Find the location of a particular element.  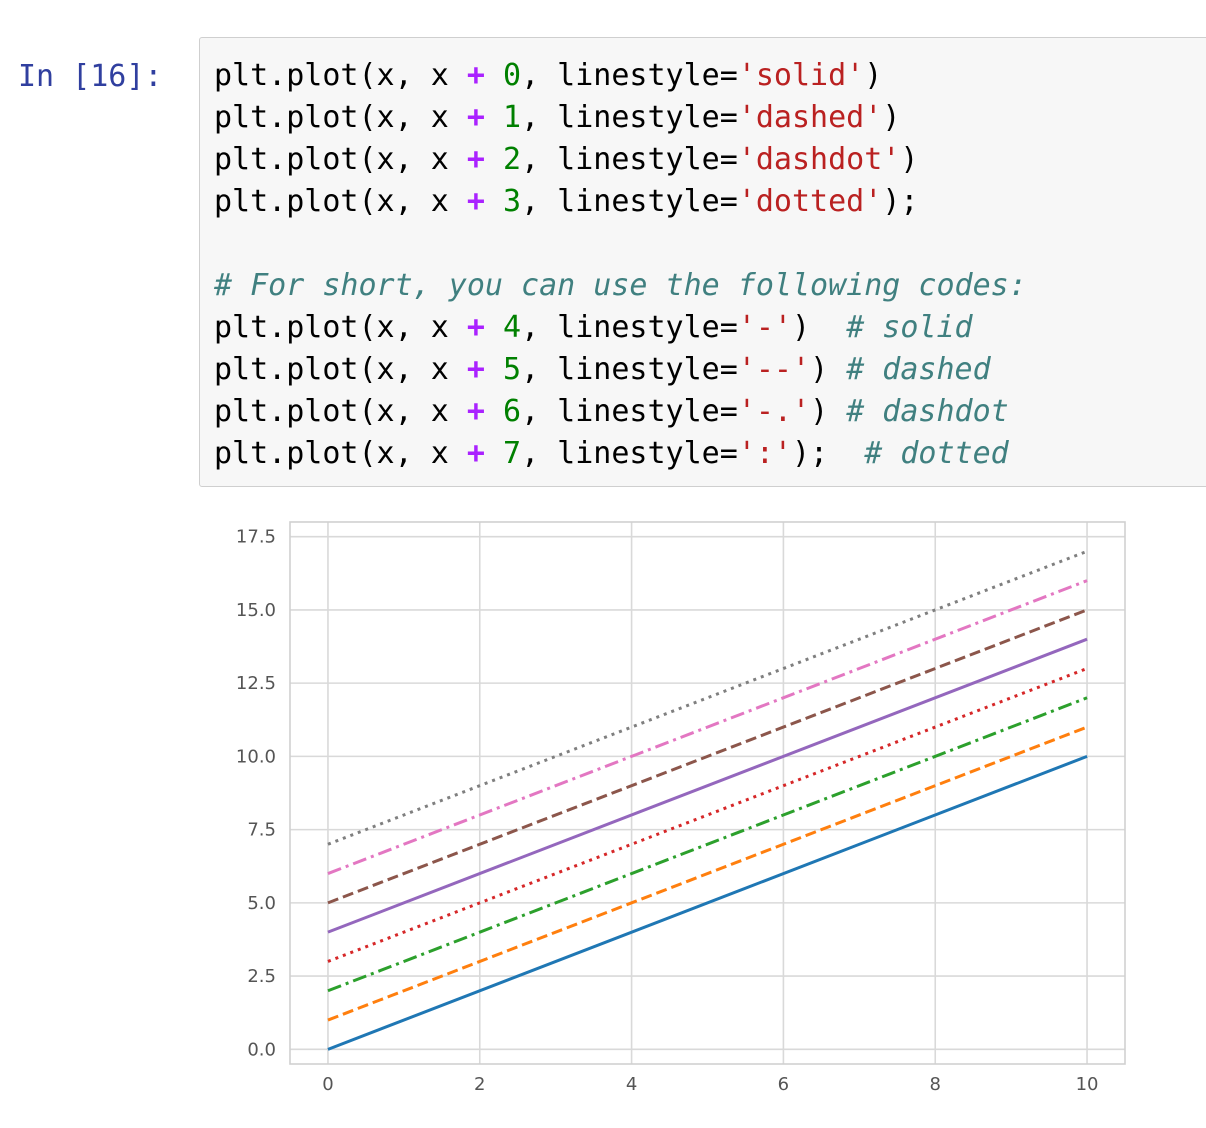

x-tick-label: 10 is located at coordinates (1087, 1084).